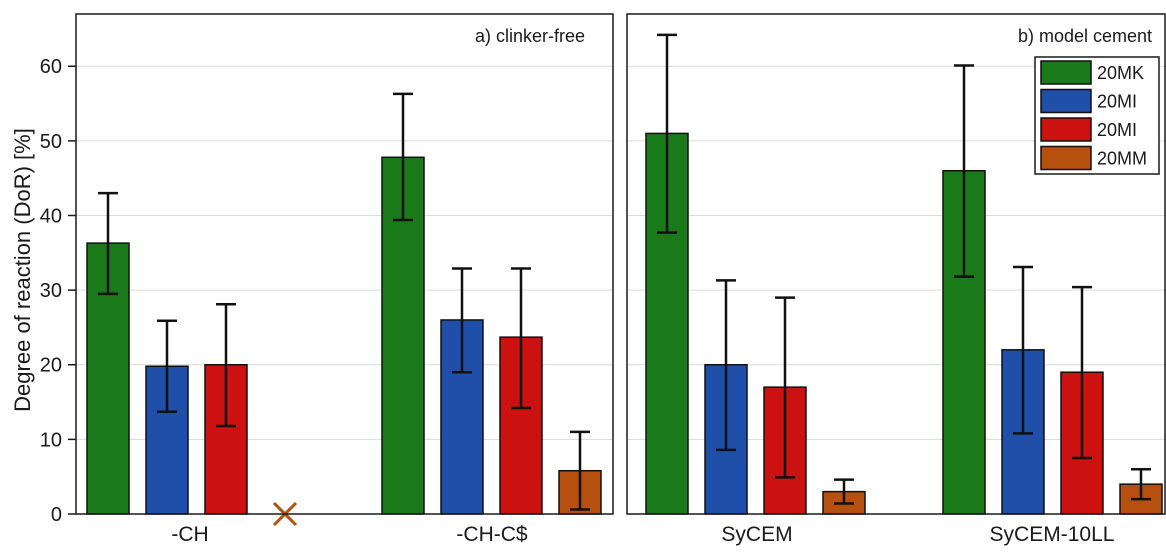  What do you see at coordinates (1085, 36) in the screenshot?
I see `panel-title: b) model cement` at bounding box center [1085, 36].